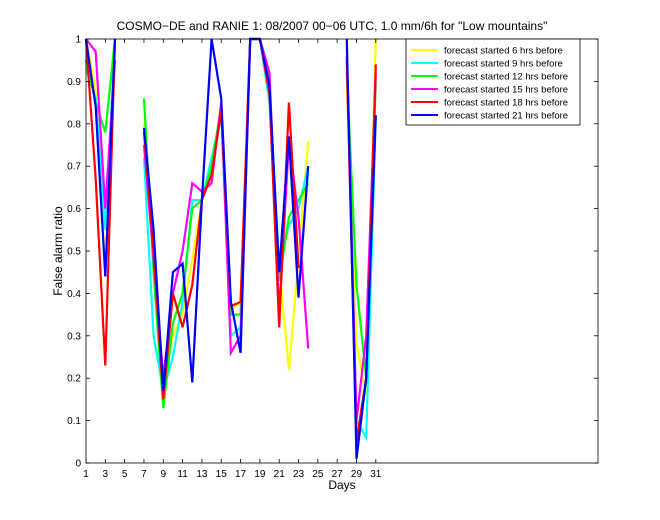 This screenshot has height=520, width=660. Describe the element at coordinates (357, 474) in the screenshot. I see `x-tick-label: 29` at that location.